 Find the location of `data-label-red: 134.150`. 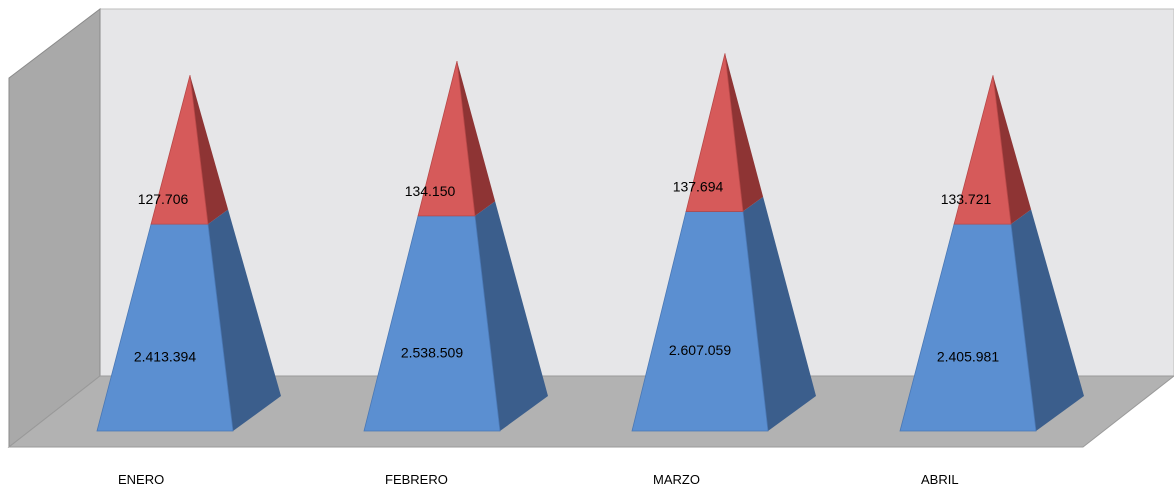

data-label-red: 134.150 is located at coordinates (430, 191).